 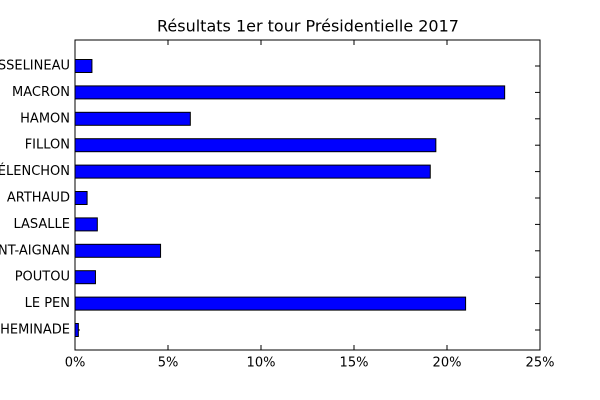 I want to click on y-tick-label: LE PEN, so click(x=47, y=303).